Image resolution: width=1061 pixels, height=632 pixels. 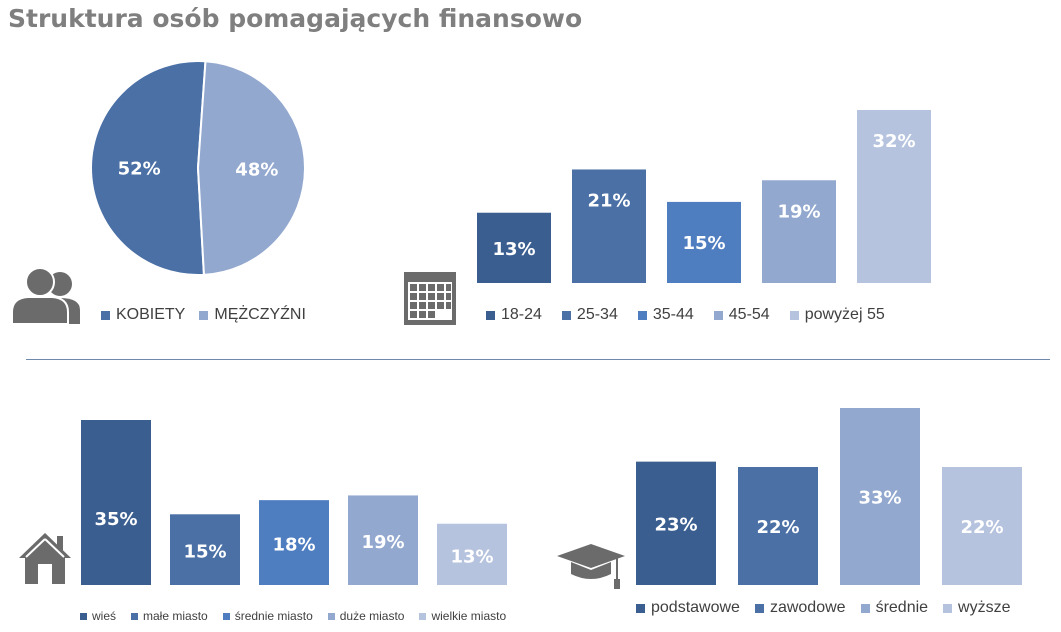 What do you see at coordinates (844, 314) in the screenshot?
I see `legend-label: powyżej 55` at bounding box center [844, 314].